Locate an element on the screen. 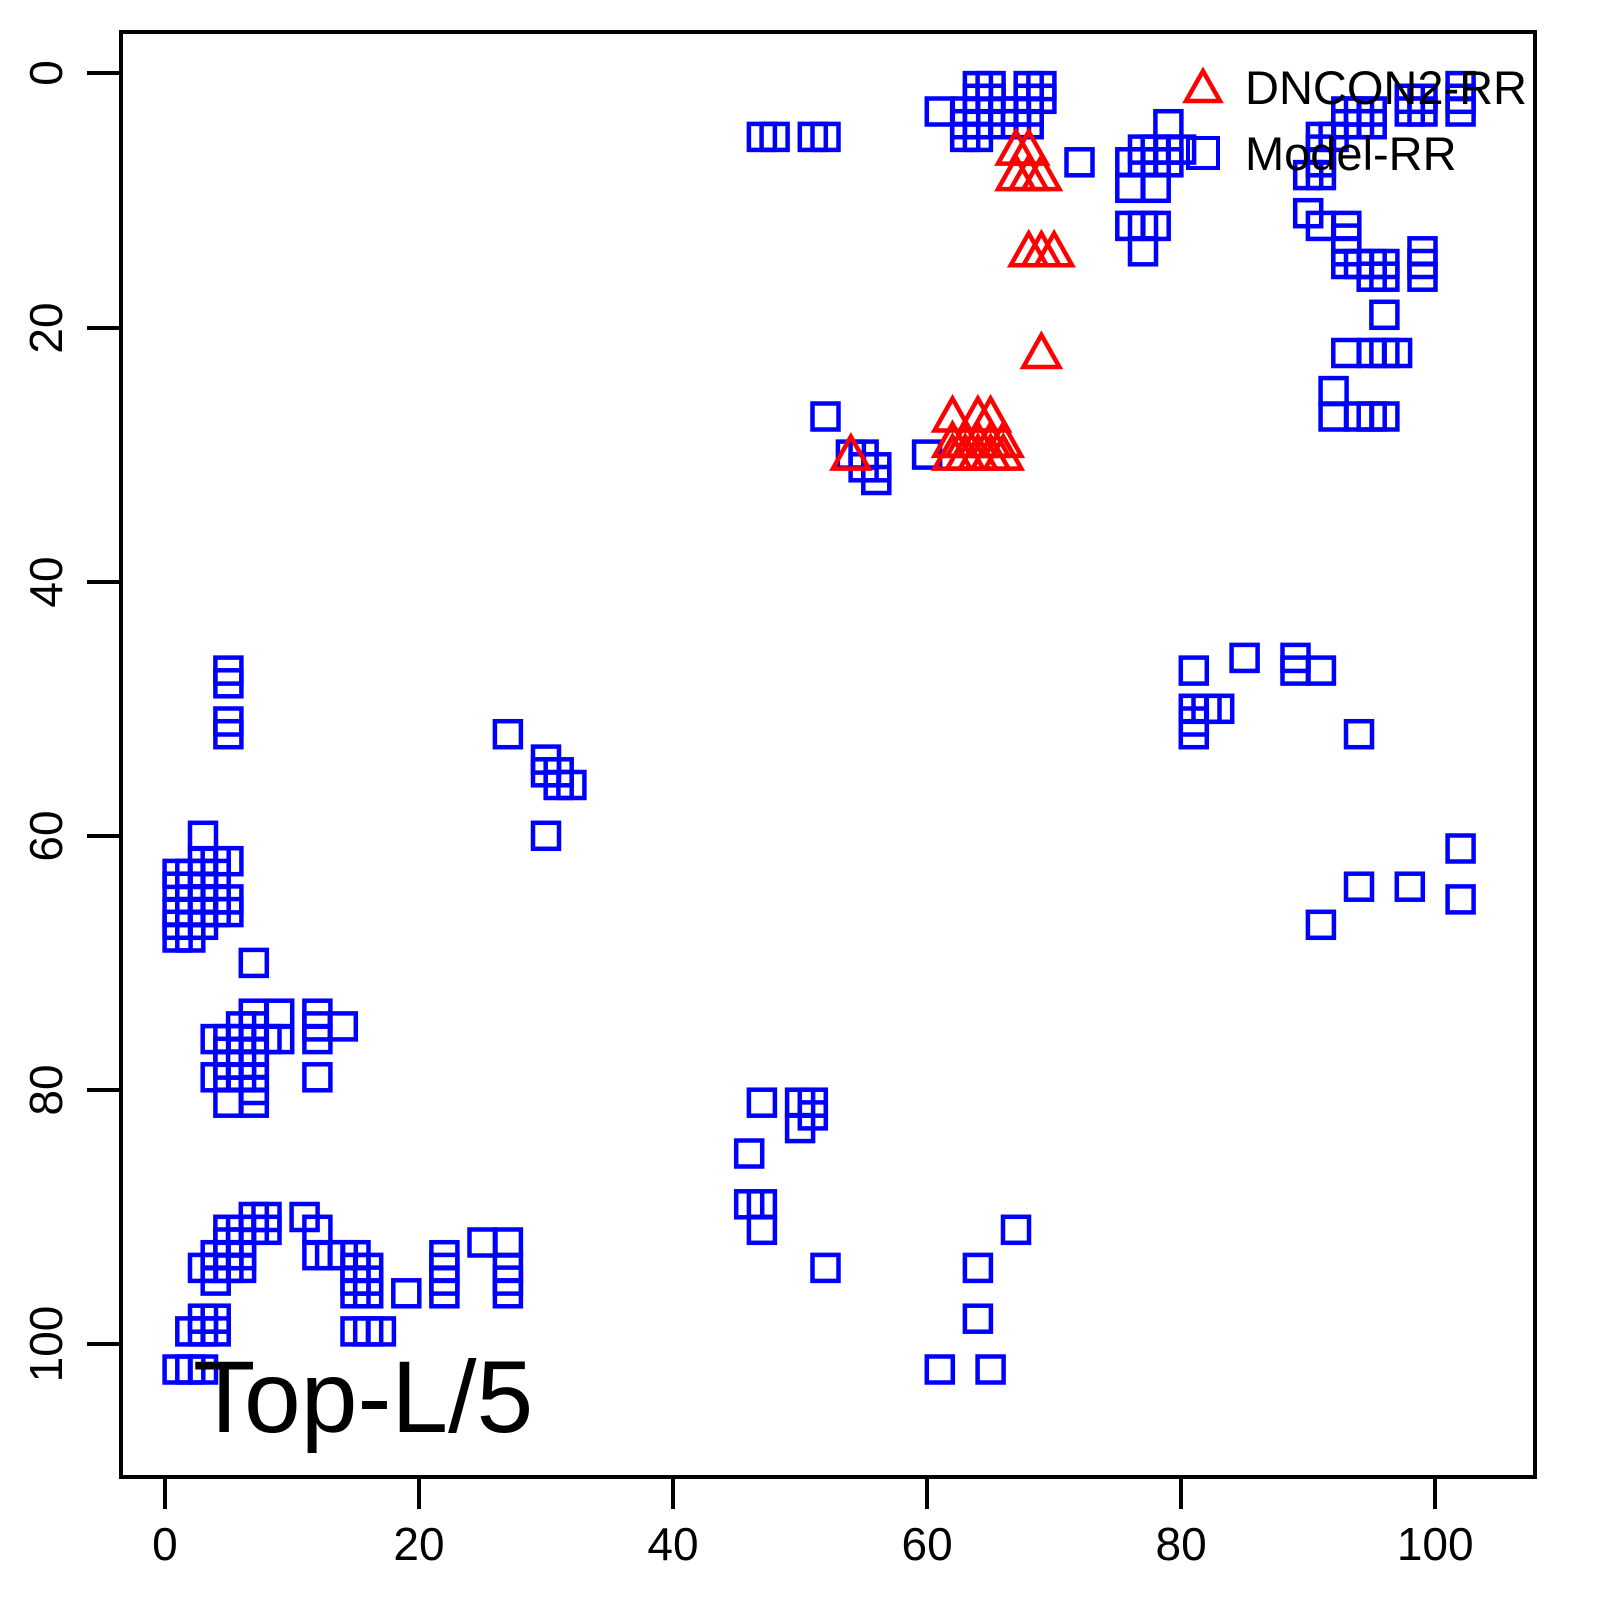  x-axis-tick-label: 60 is located at coordinates (927, 1544).